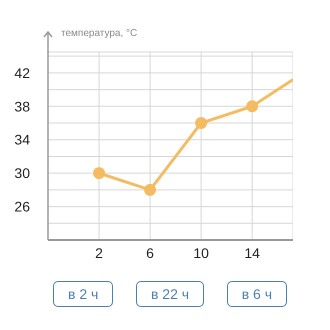 This screenshot has height=330, width=330. Describe the element at coordinates (22, 206) in the screenshot. I see `y-tick-label: 26` at that location.